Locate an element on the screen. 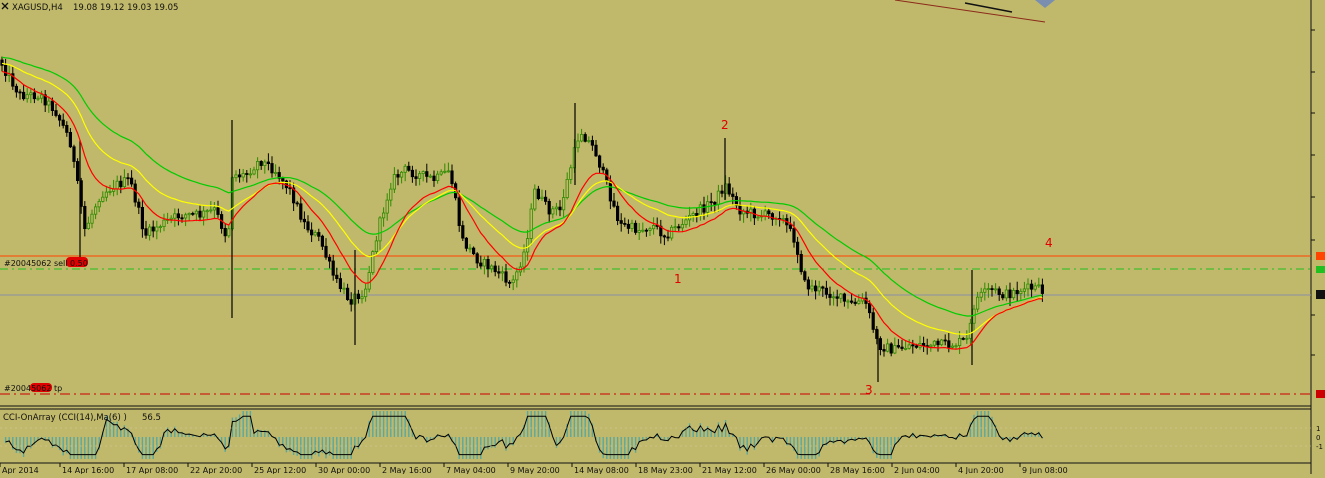  price-scale is located at coordinates (1318, 213).